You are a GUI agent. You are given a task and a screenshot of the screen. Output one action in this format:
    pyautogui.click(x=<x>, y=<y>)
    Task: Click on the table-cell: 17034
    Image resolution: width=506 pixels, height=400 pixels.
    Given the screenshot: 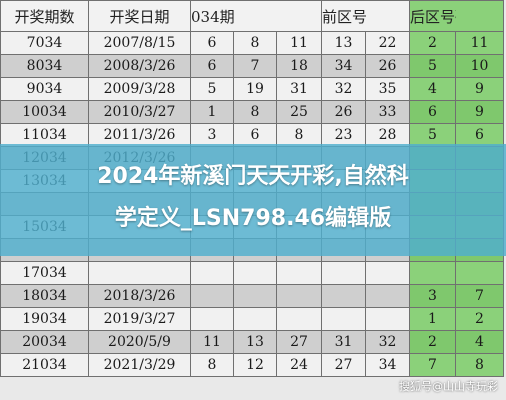 What is the action you would take?
    pyautogui.click(x=44, y=273)
    